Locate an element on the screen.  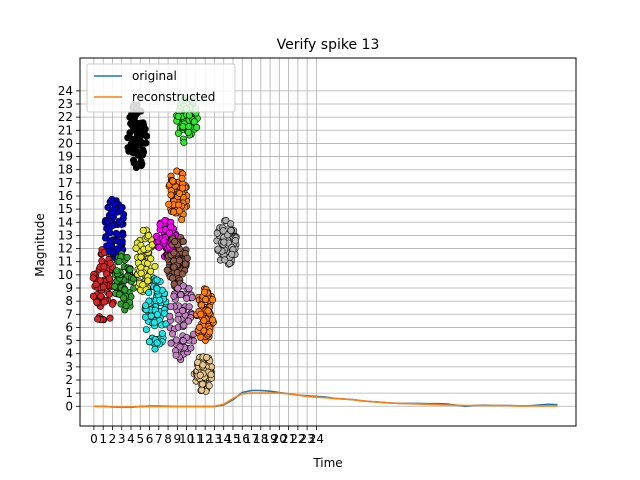
y-tick-label: 14 is located at coordinates (65, 222).